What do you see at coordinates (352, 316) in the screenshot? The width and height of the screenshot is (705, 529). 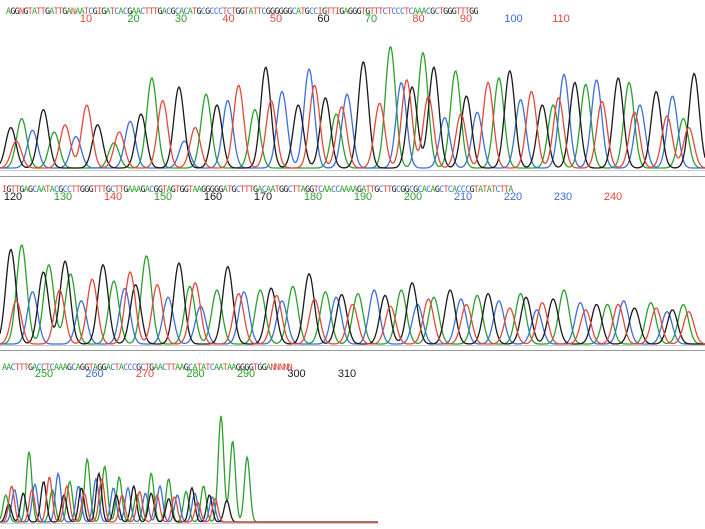 I see `trace-C` at bounding box center [352, 316].